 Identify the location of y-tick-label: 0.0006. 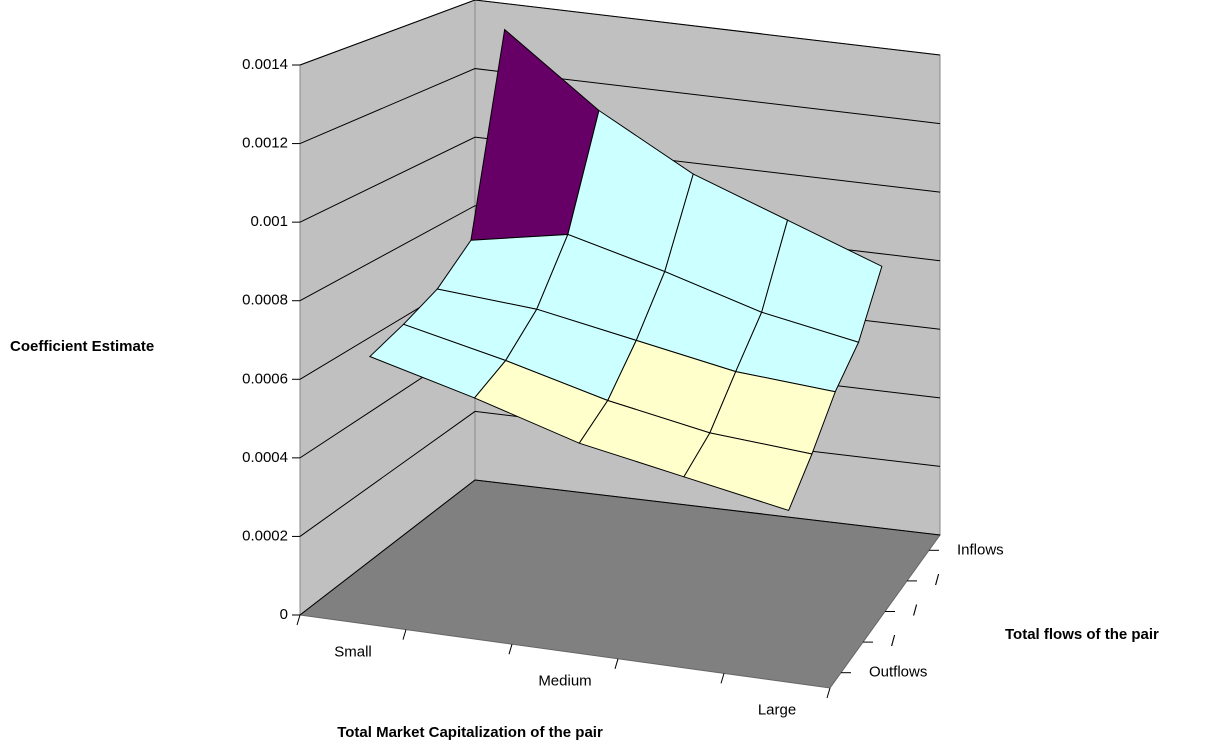
(265, 378).